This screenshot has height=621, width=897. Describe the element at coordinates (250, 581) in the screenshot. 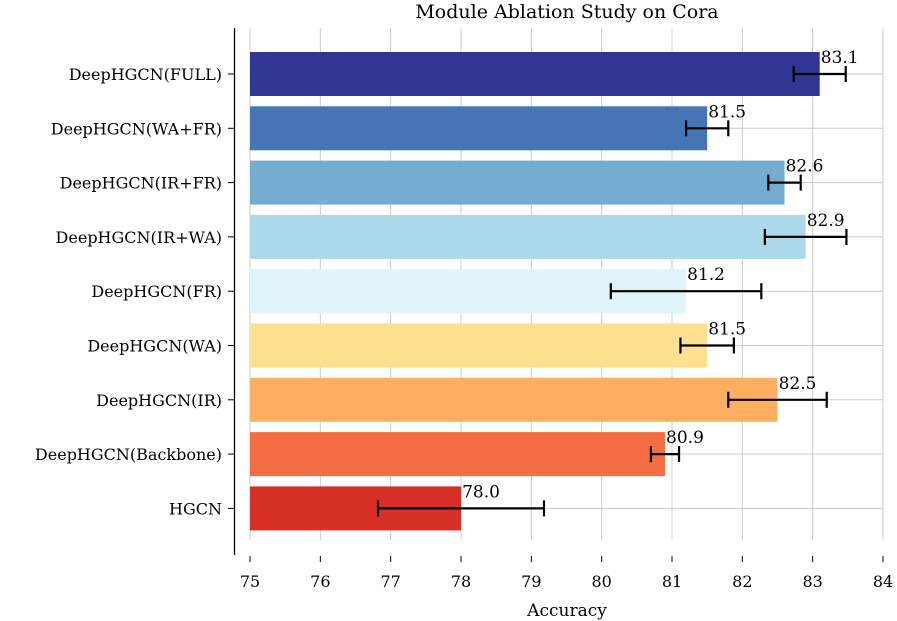

I see `x-tick-label: 75` at that location.